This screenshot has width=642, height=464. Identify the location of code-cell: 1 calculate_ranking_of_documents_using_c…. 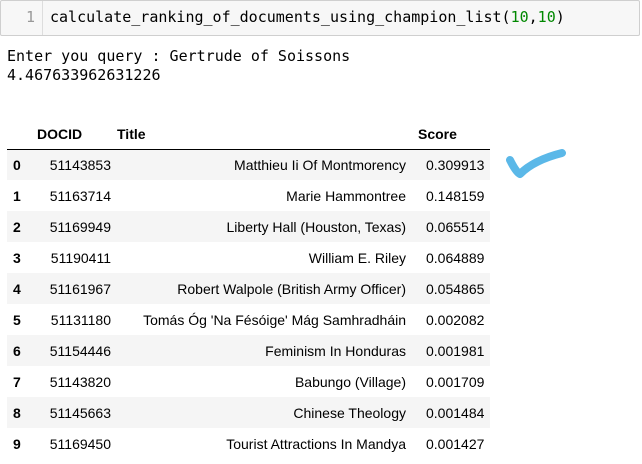
(320, 18).